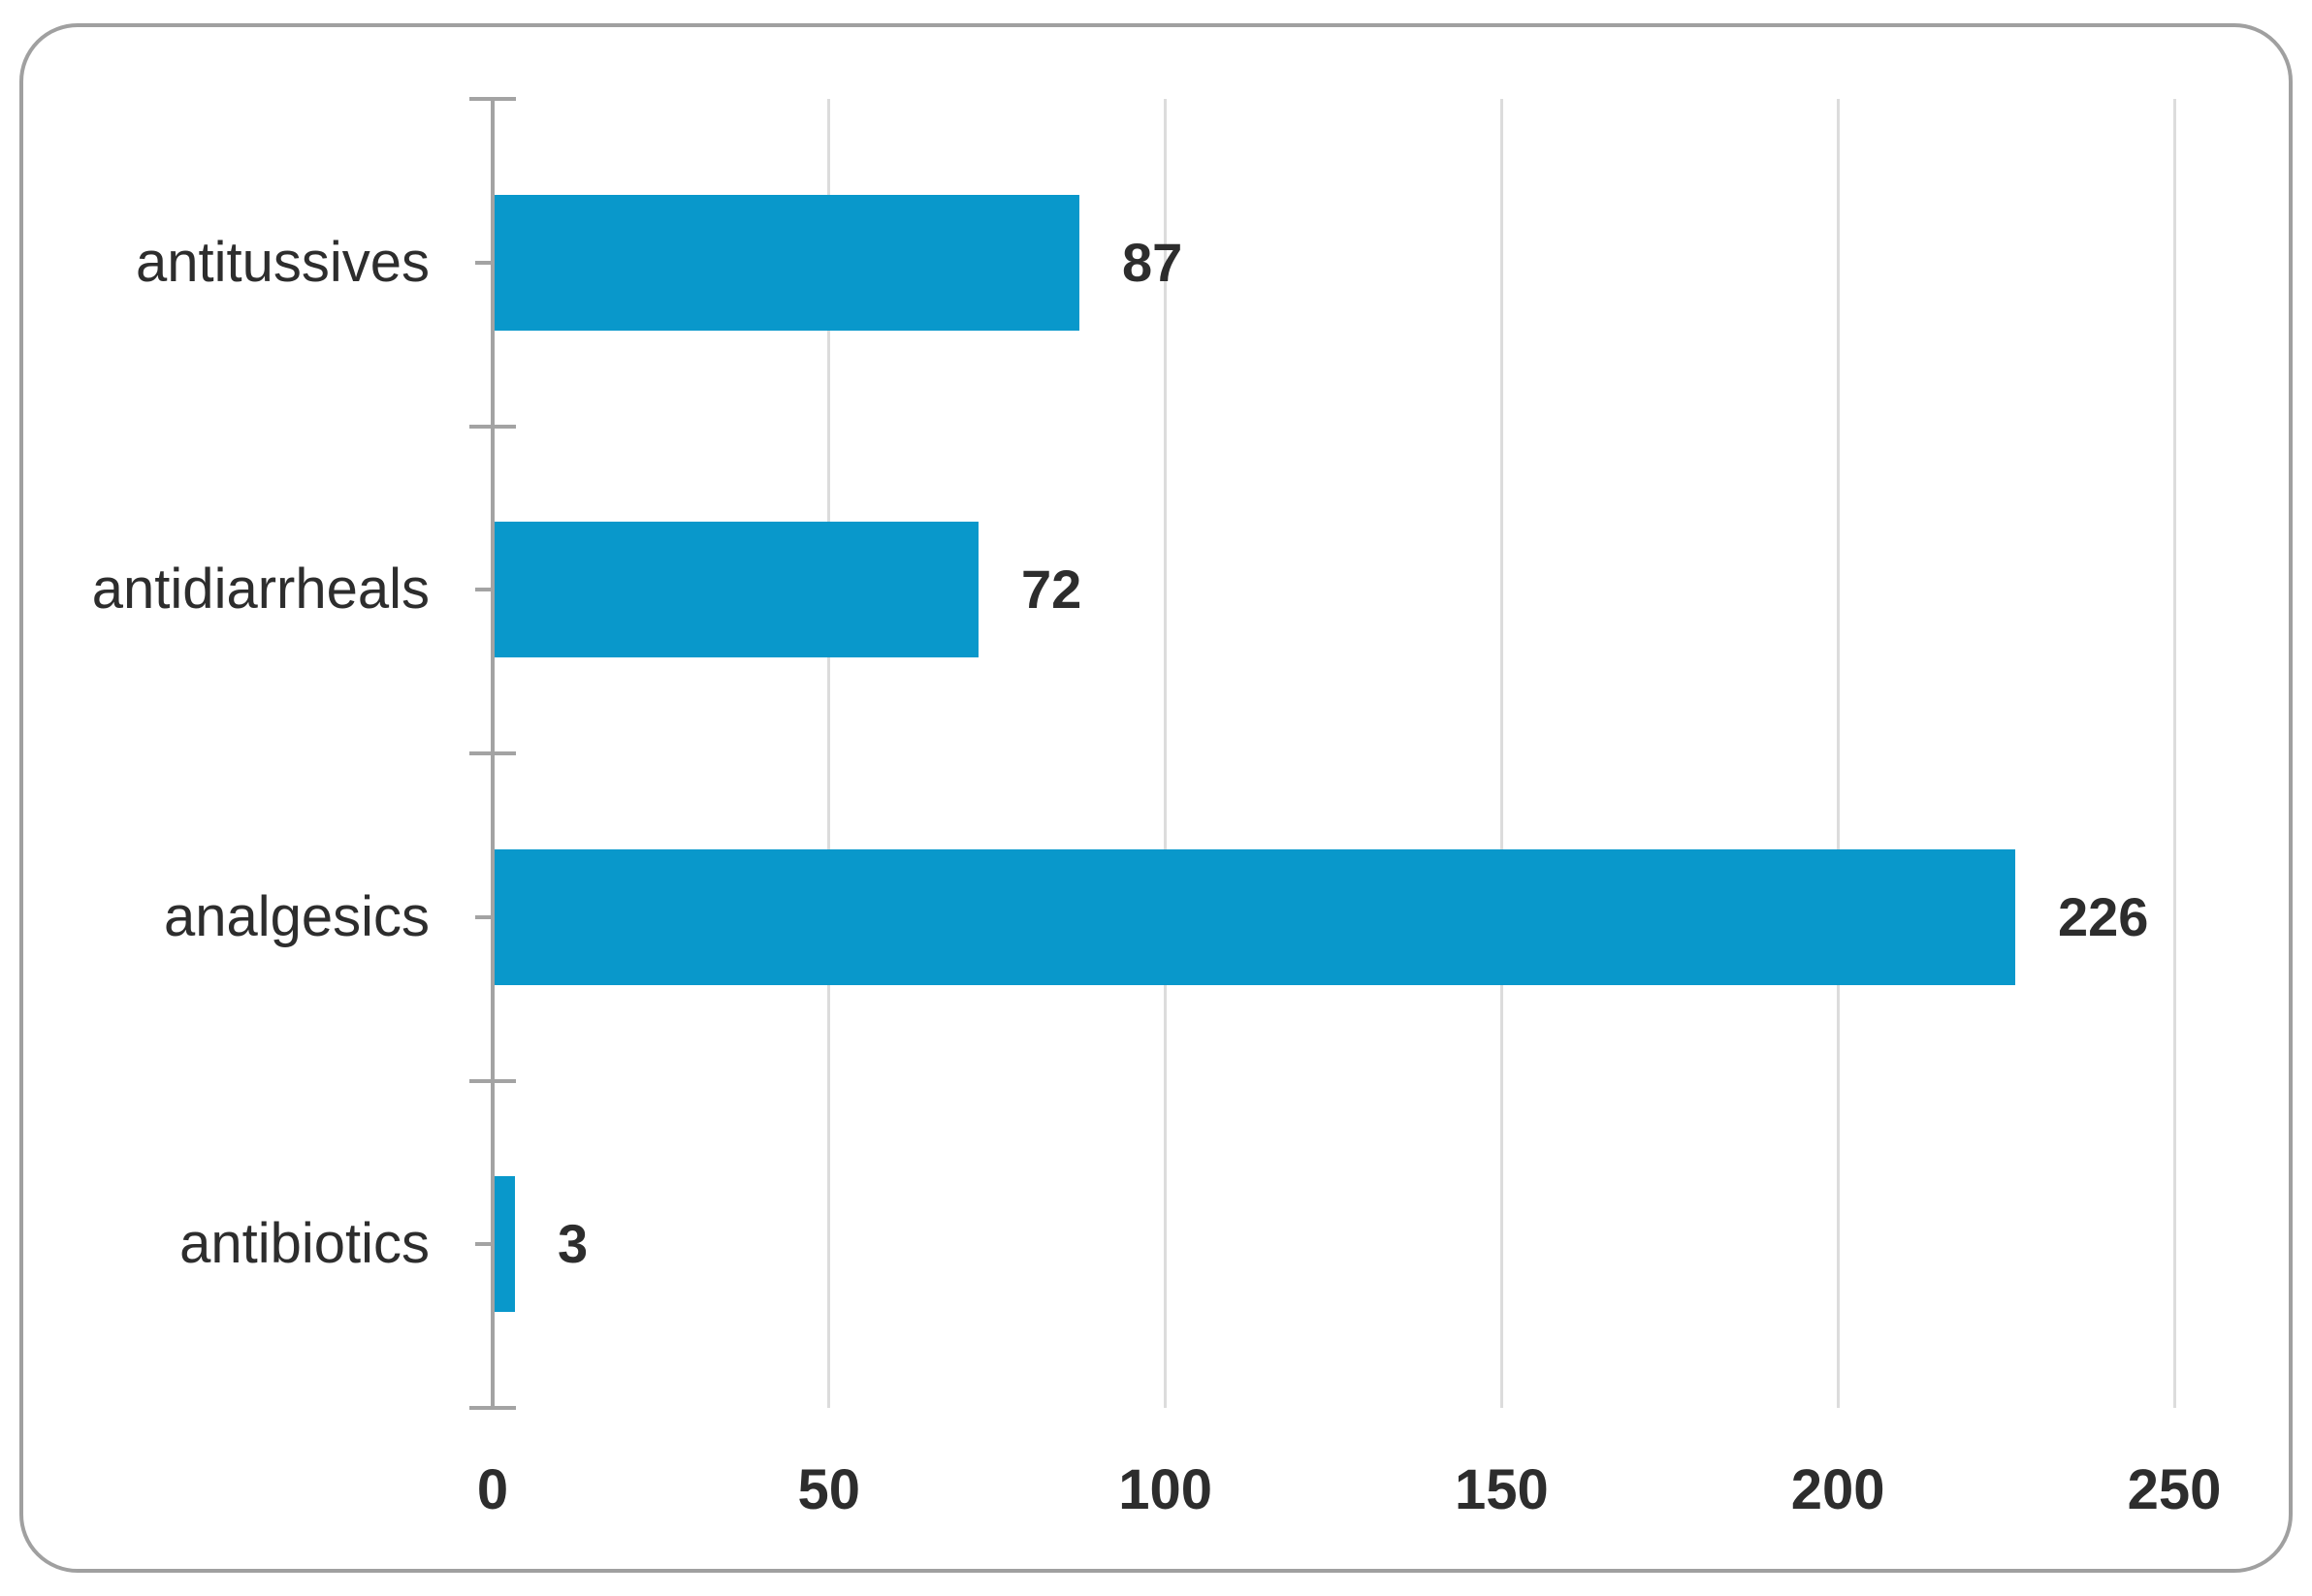 The width and height of the screenshot is (2312, 1596). I want to click on value-label: 3, so click(573, 1244).